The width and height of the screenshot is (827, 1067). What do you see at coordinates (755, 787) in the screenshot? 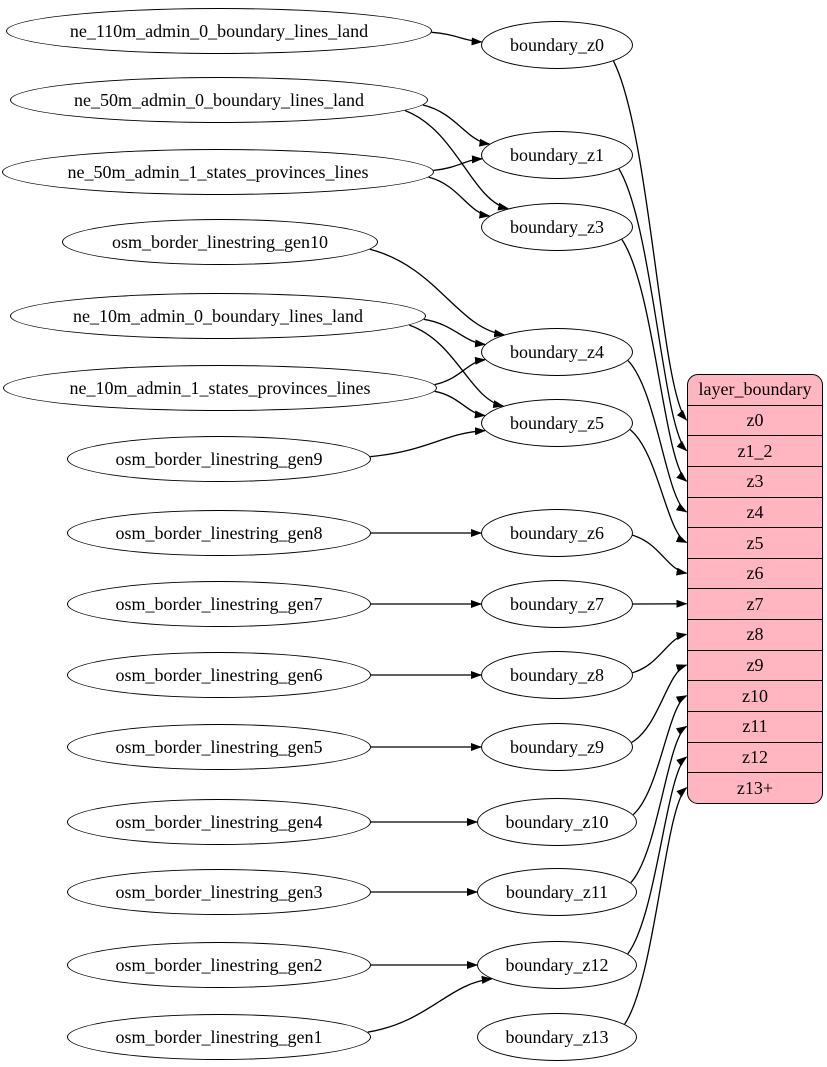
I see `table-row-z13-plus: z13+` at bounding box center [755, 787].